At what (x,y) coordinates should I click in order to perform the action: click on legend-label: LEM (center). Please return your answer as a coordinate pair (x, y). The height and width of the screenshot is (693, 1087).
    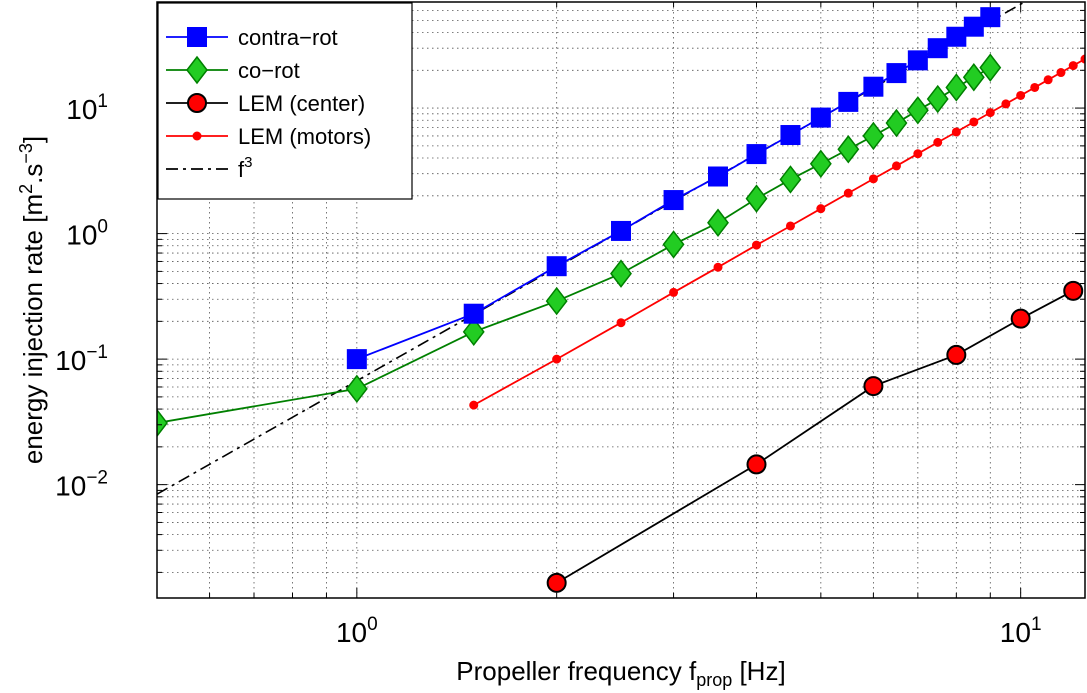
    Looking at the image, I should click on (301, 103).